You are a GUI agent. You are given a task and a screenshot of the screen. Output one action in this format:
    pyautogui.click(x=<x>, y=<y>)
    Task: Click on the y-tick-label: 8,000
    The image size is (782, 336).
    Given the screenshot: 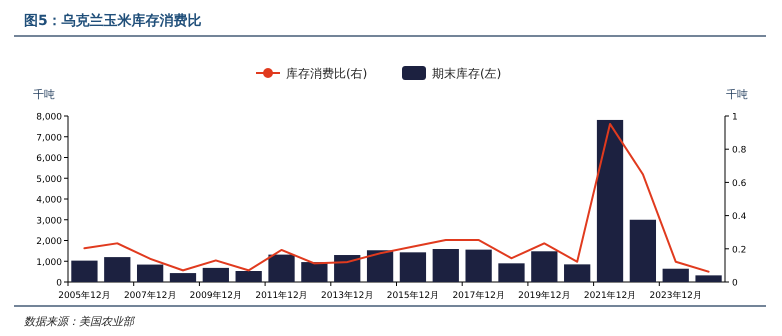 What is the action you would take?
    pyautogui.click(x=49, y=117)
    